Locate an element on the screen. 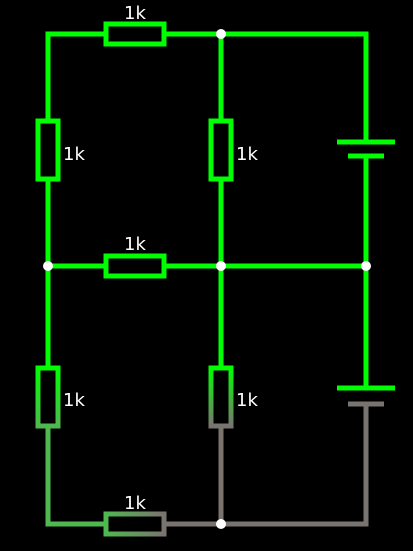 Image resolution: width=413 pixels, height=551 pixels. resistor-left-upper is located at coordinates (48, 150).